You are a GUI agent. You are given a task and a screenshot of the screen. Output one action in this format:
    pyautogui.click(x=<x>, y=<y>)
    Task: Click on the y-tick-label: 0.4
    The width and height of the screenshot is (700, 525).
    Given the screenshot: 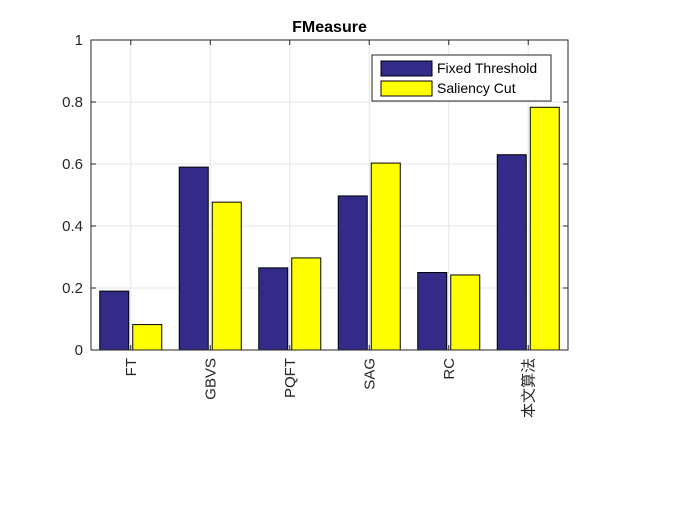 What is the action you would take?
    pyautogui.click(x=72, y=226)
    